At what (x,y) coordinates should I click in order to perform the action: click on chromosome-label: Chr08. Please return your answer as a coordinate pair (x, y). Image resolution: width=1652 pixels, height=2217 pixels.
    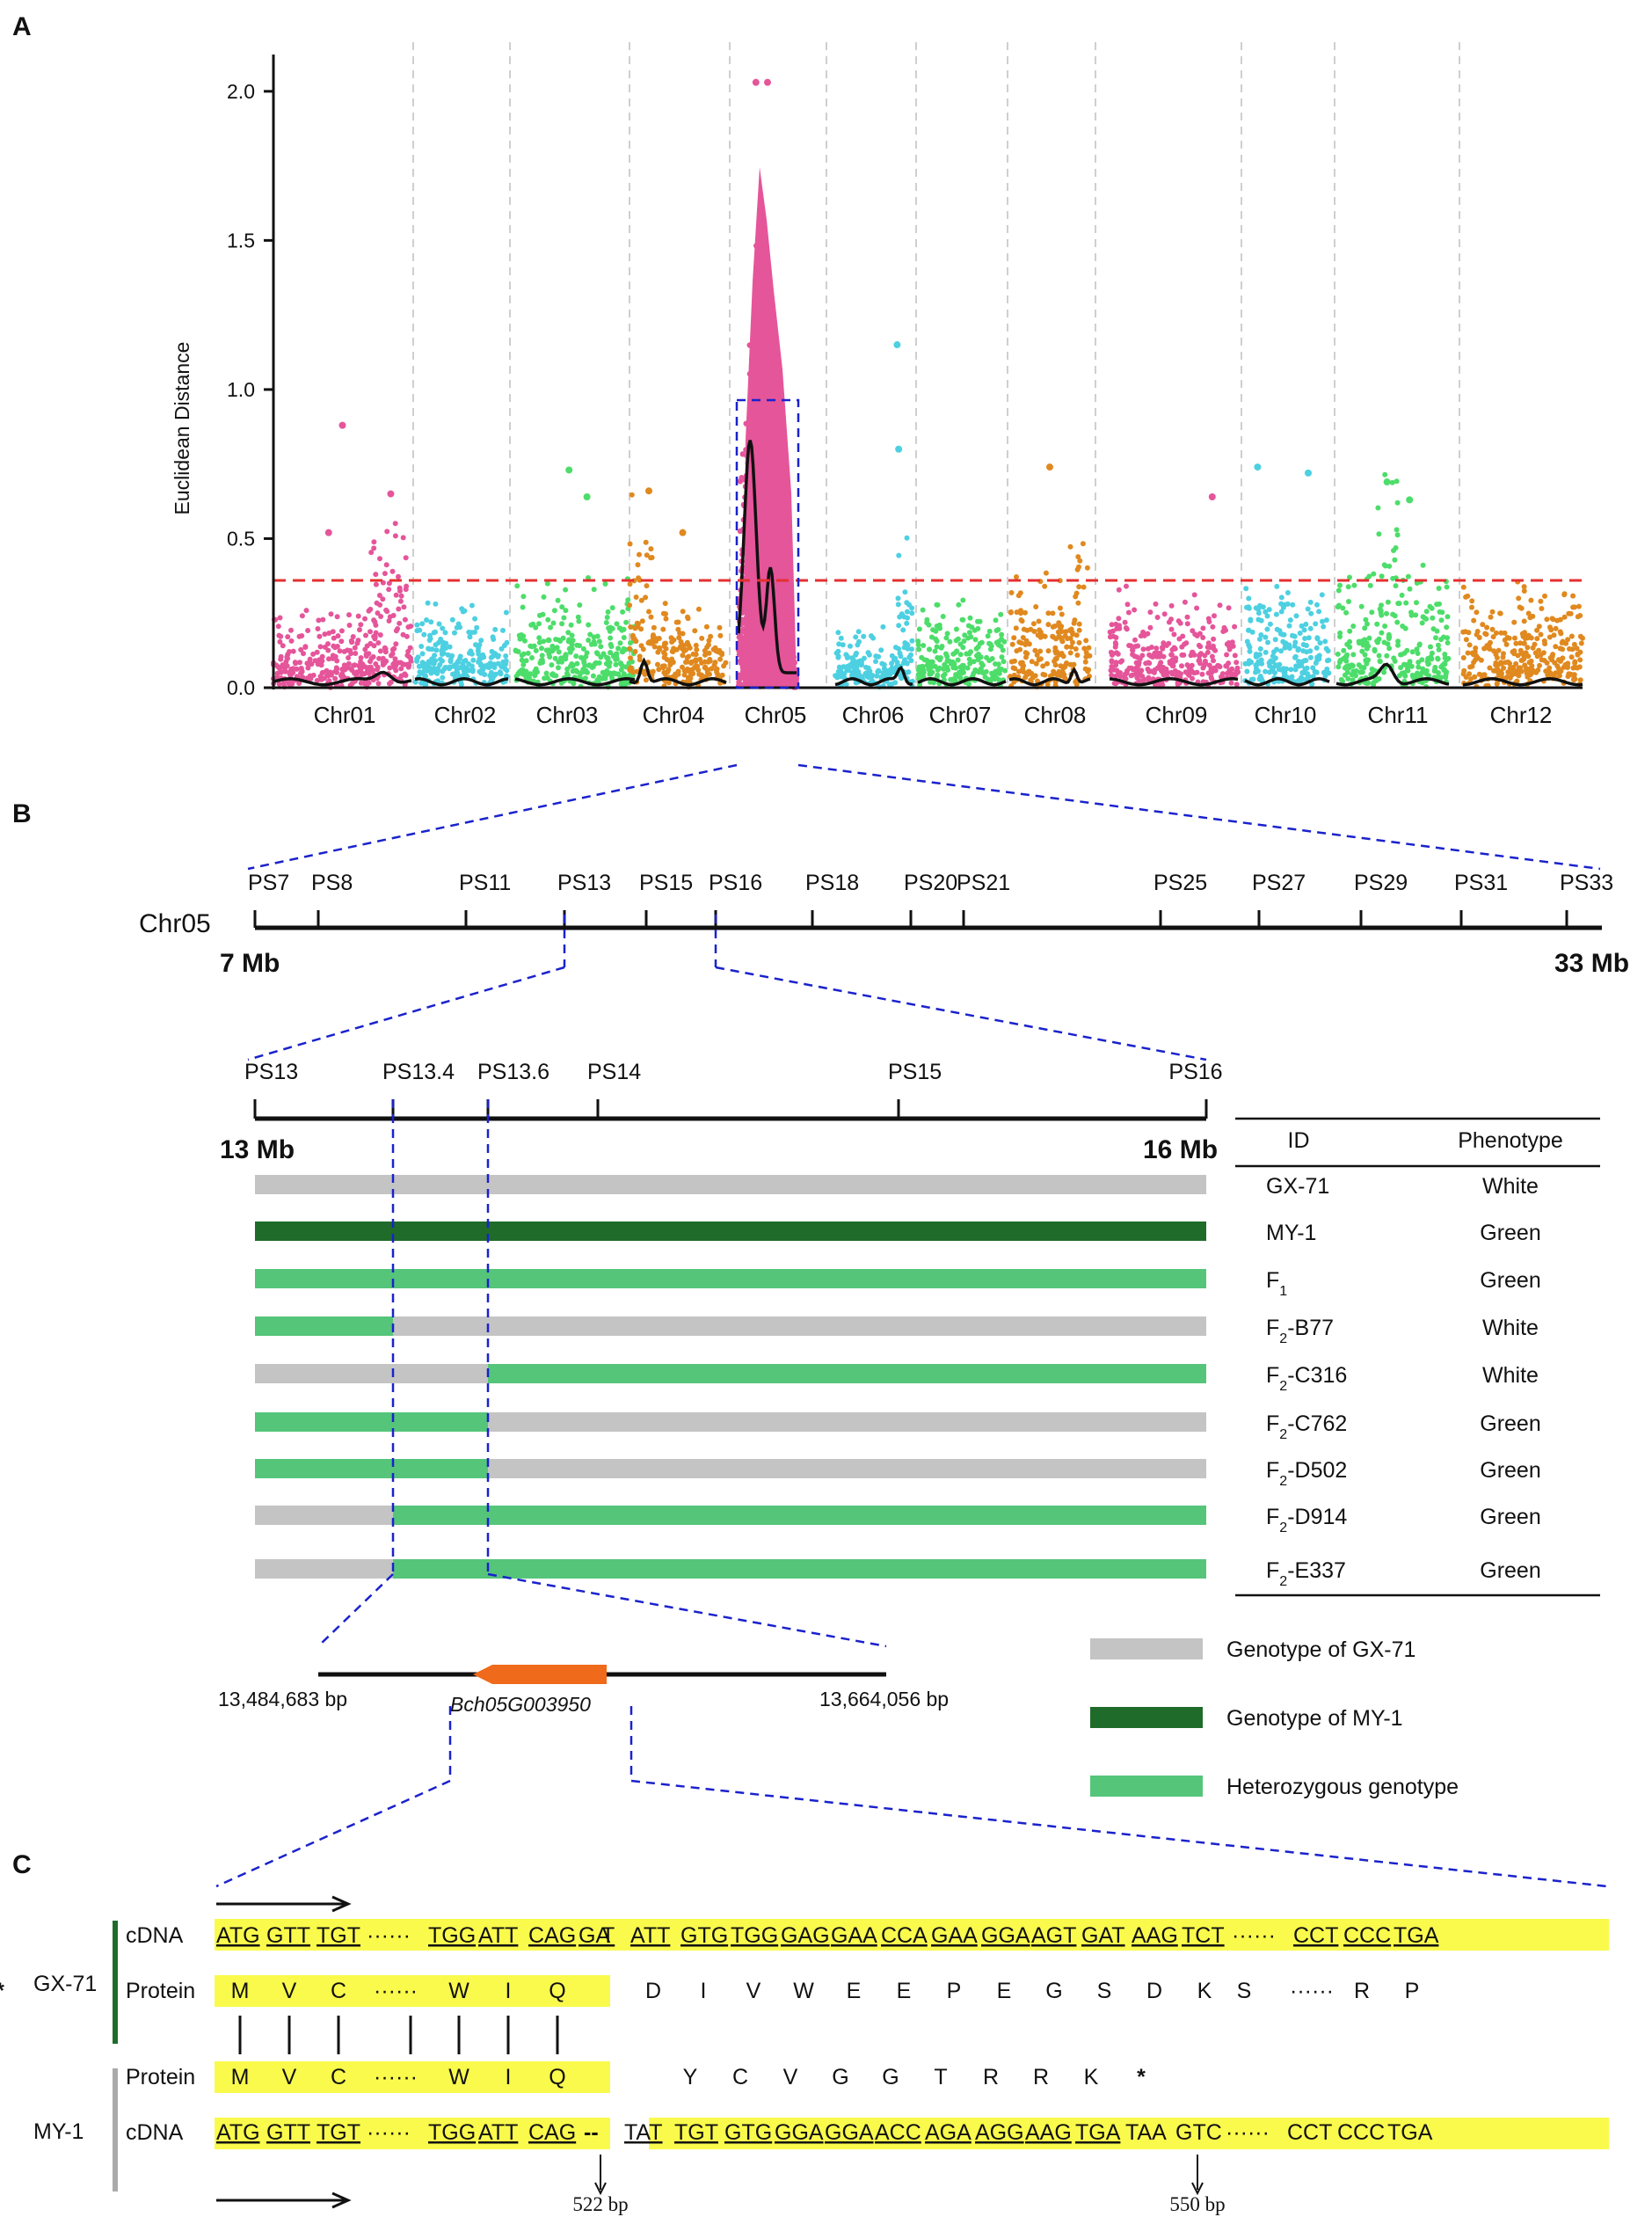
    Looking at the image, I should click on (1055, 715).